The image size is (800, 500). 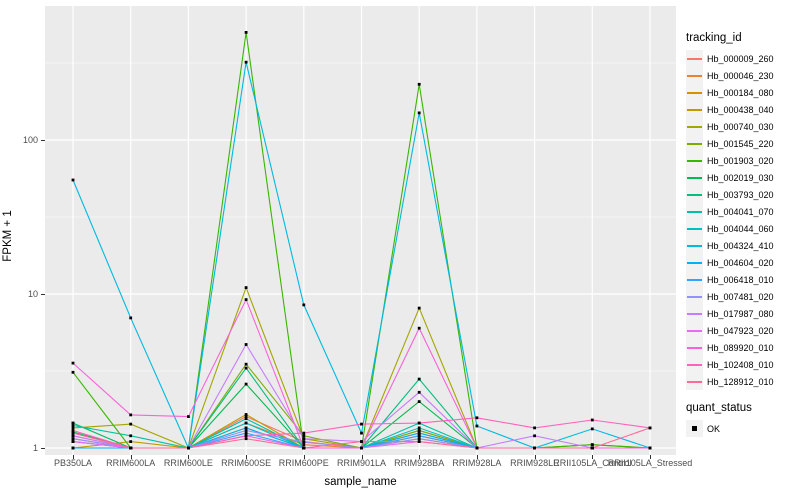 I want to click on legend-item: Hb_000184_080, so click(x=742, y=92).